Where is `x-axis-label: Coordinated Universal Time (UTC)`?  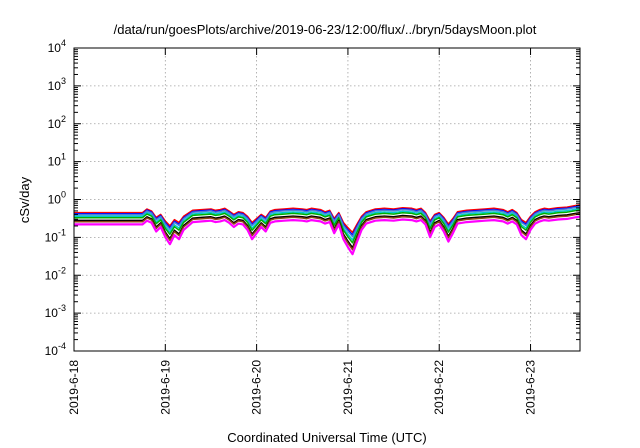 x-axis-label: Coordinated Universal Time (UTC) is located at coordinates (326, 437).